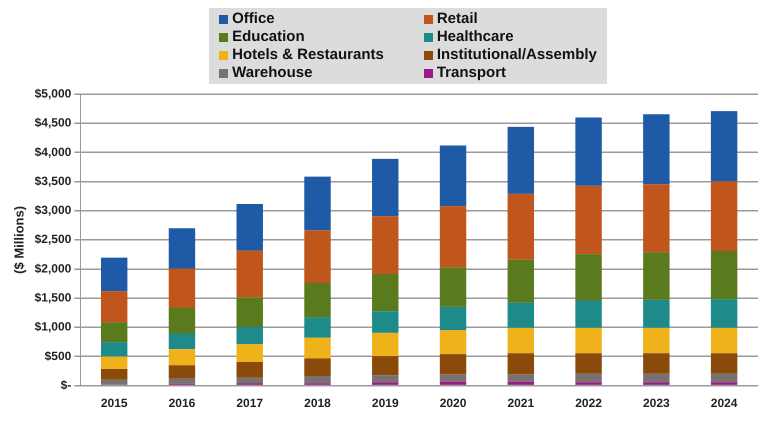 The height and width of the screenshot is (426, 776). I want to click on y-tick-label: $2,000, so click(53, 268).